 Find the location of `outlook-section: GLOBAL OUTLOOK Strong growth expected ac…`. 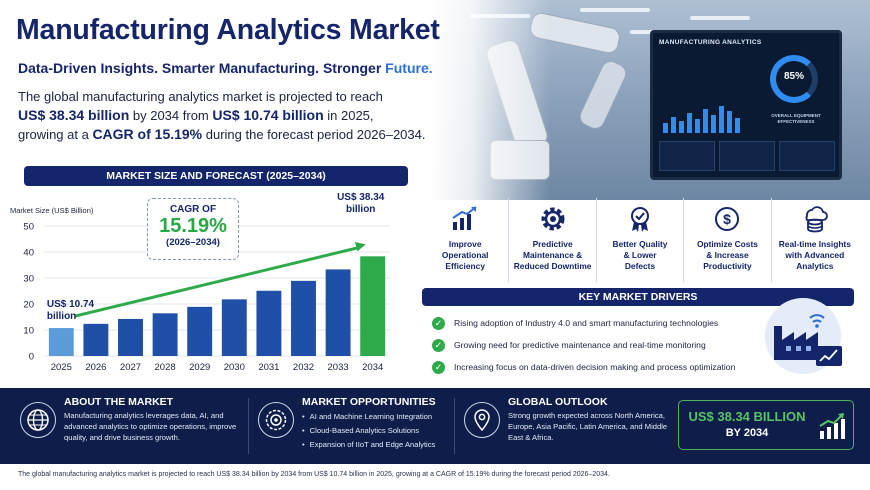

outlook-section: GLOBAL OUTLOOK Strong growth expected ac… is located at coordinates (663, 426).